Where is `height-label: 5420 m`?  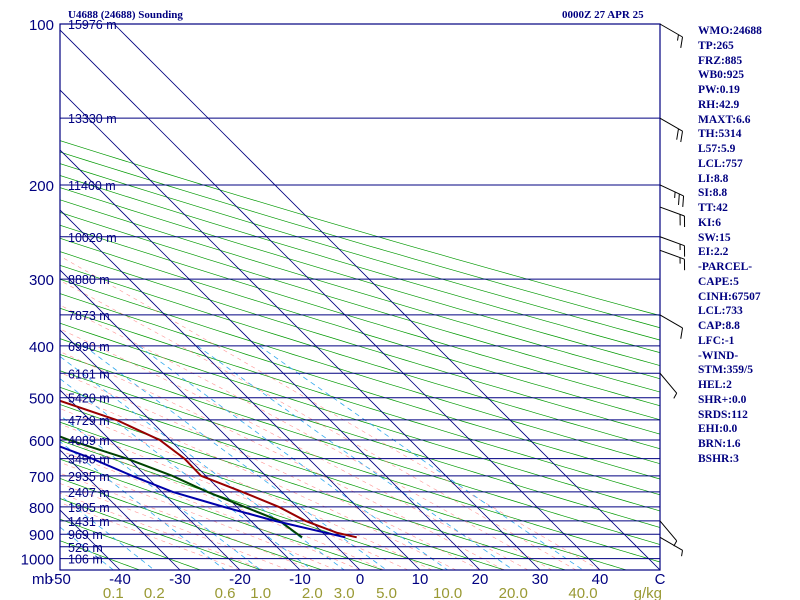 height-label: 5420 m is located at coordinates (89, 399).